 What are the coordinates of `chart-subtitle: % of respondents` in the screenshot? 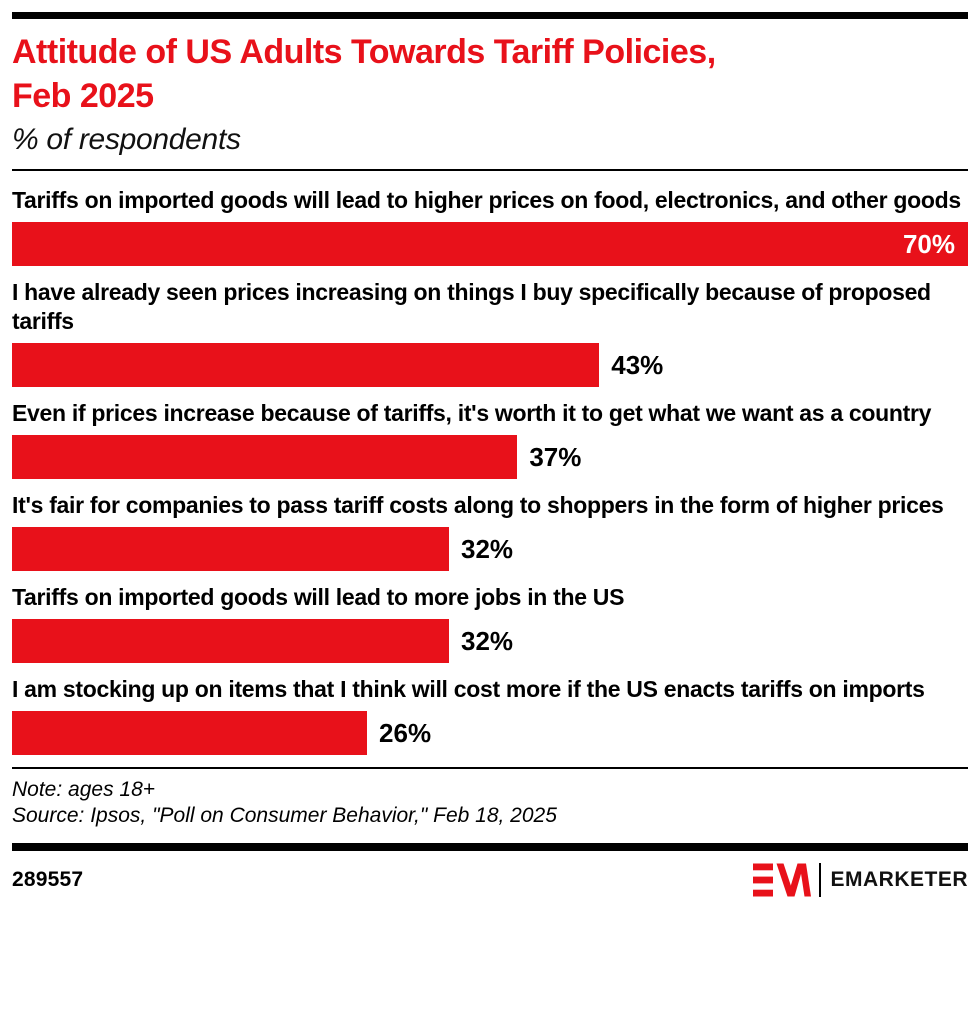 It's located at (126, 139).